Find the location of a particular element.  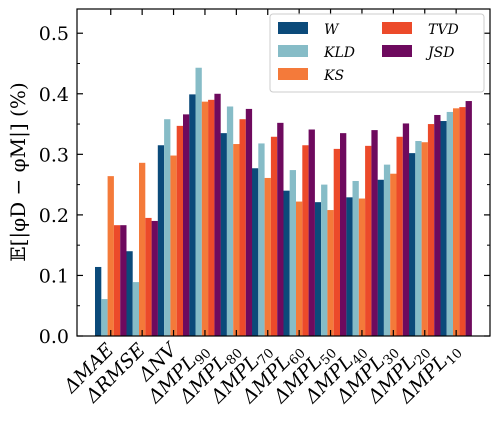

legend-label: KLD is located at coordinates (339, 53).